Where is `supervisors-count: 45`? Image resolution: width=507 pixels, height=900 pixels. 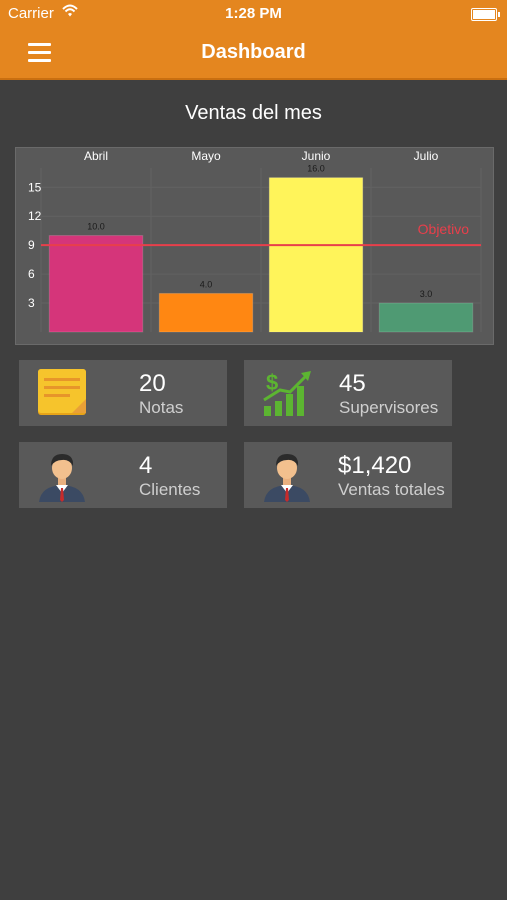
supervisors-count: 45 is located at coordinates (352, 383).